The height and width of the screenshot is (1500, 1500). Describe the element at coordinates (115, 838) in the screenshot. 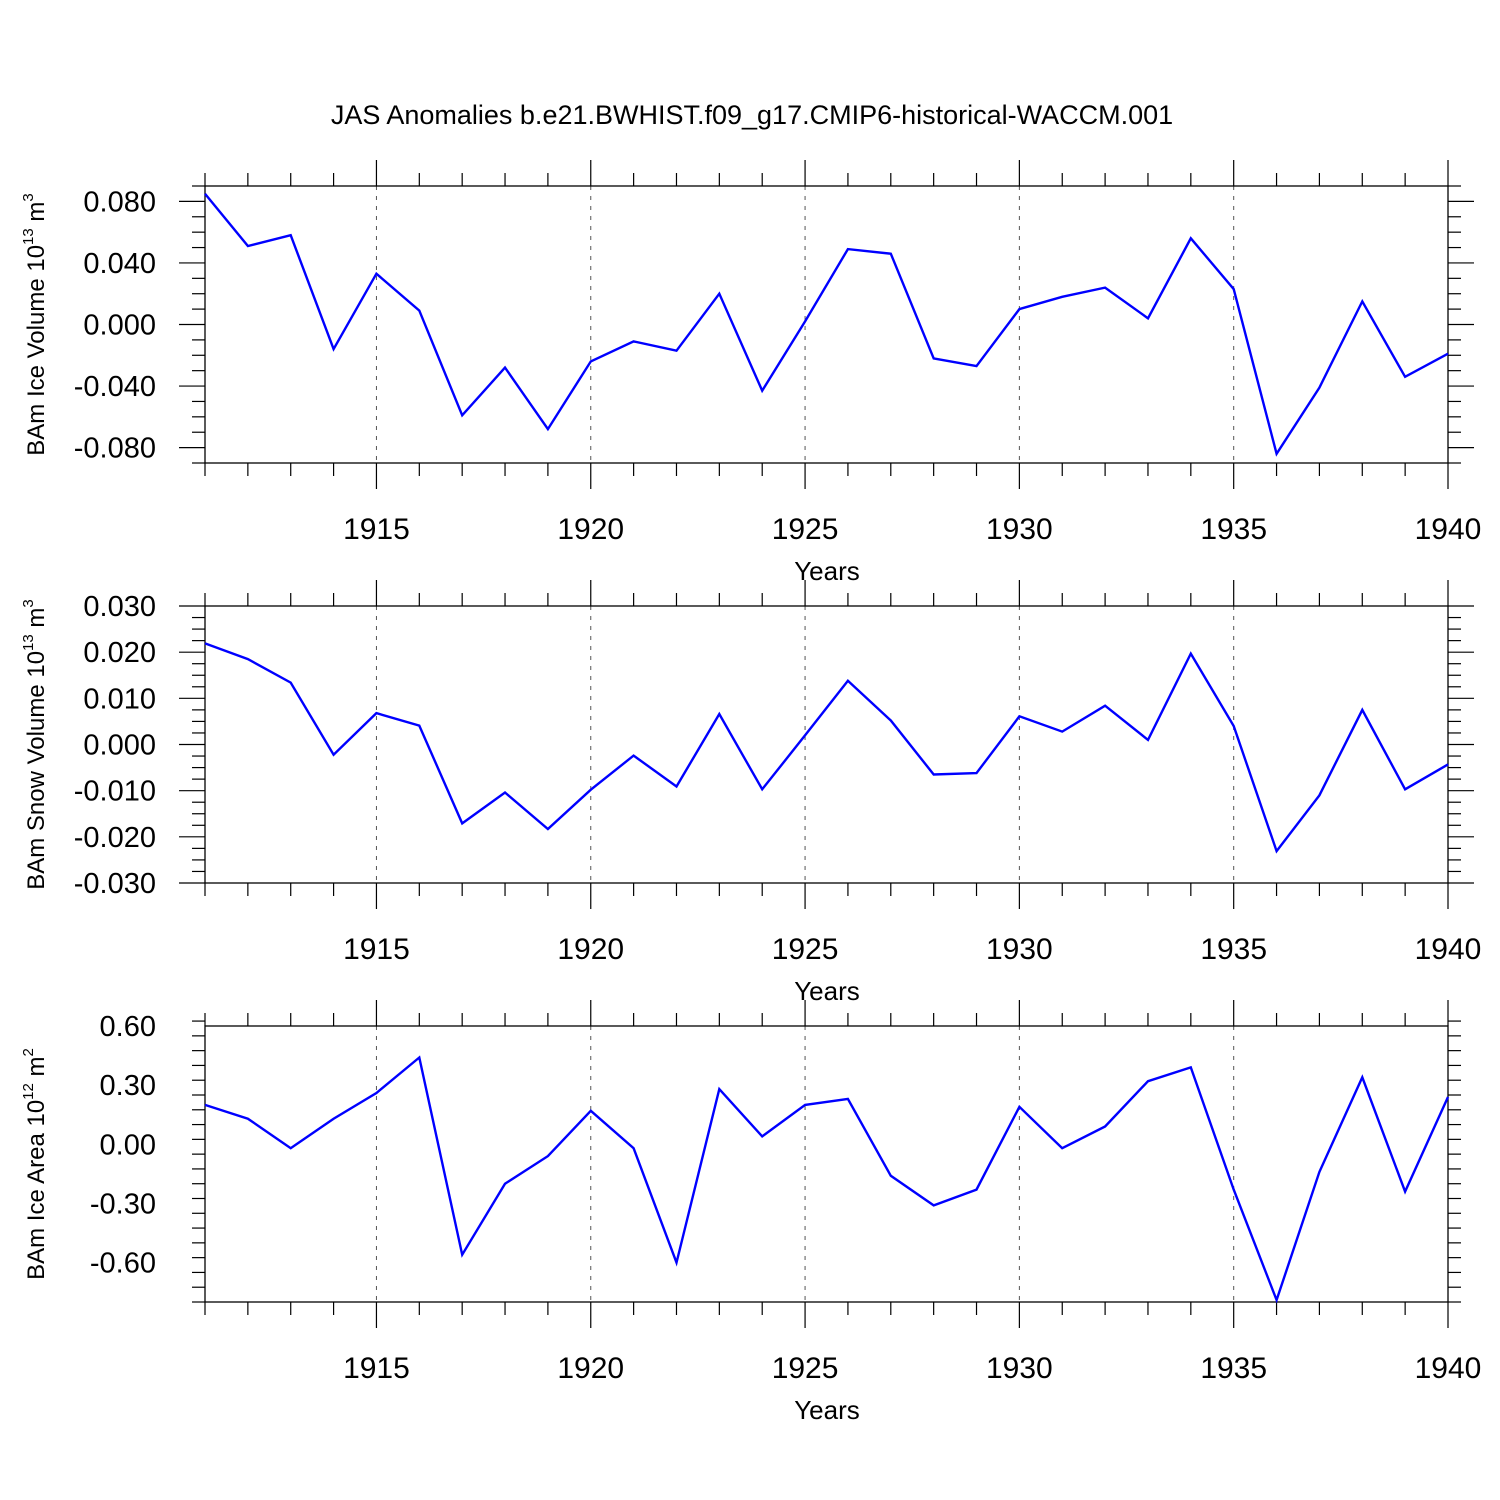

I see `y-tick-label: -0.020` at that location.